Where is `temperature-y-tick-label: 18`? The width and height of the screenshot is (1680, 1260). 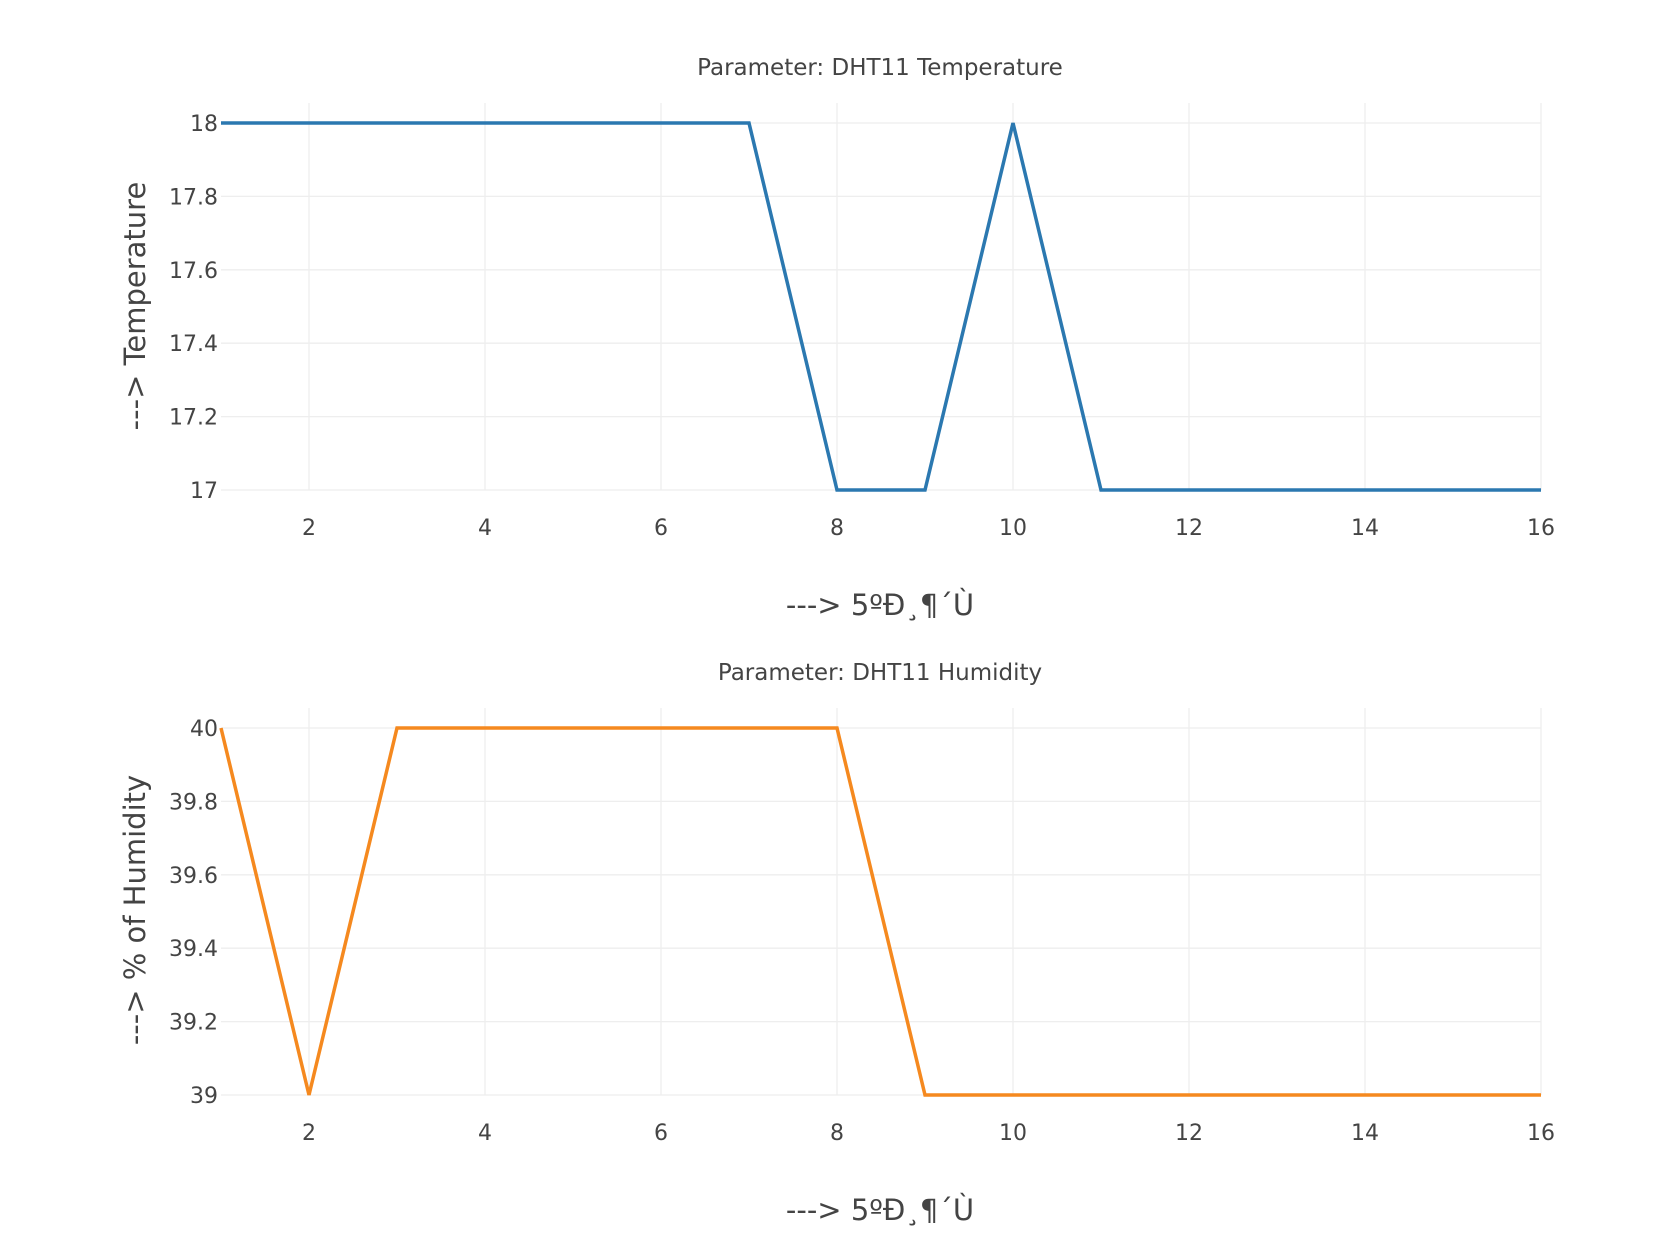 temperature-y-tick-label: 18 is located at coordinates (204, 124).